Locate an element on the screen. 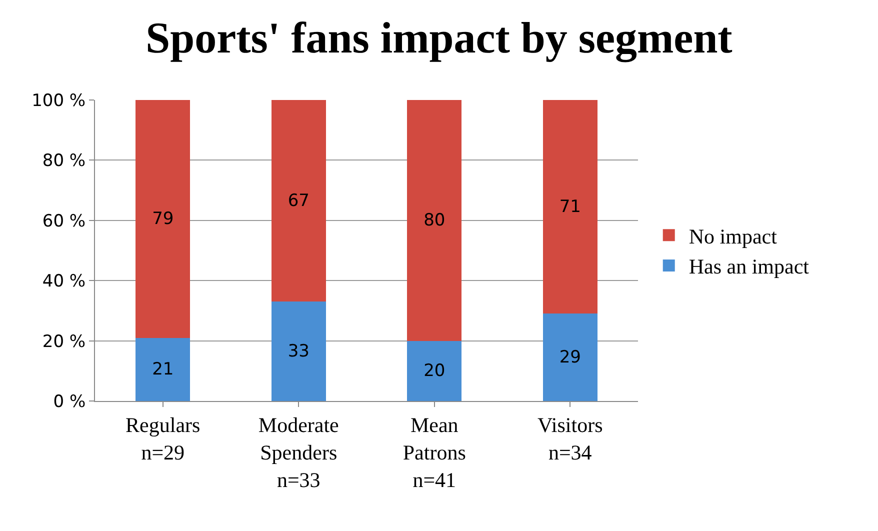 This screenshot has height=531, width=878. legend-label: Has an impact is located at coordinates (749, 266).